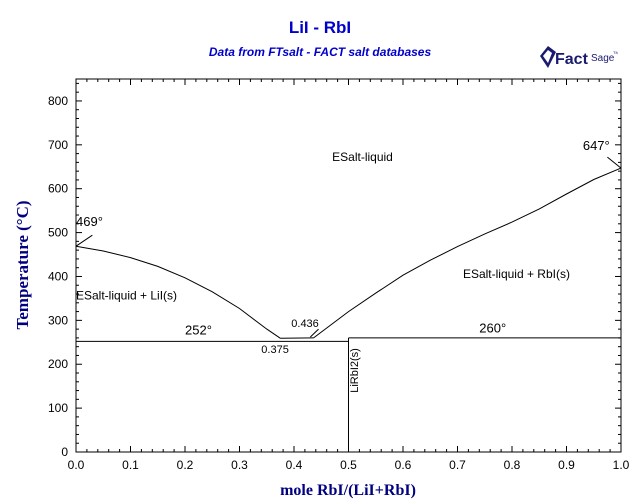  I want to click on logo-brand-text: Fact, so click(572, 59).